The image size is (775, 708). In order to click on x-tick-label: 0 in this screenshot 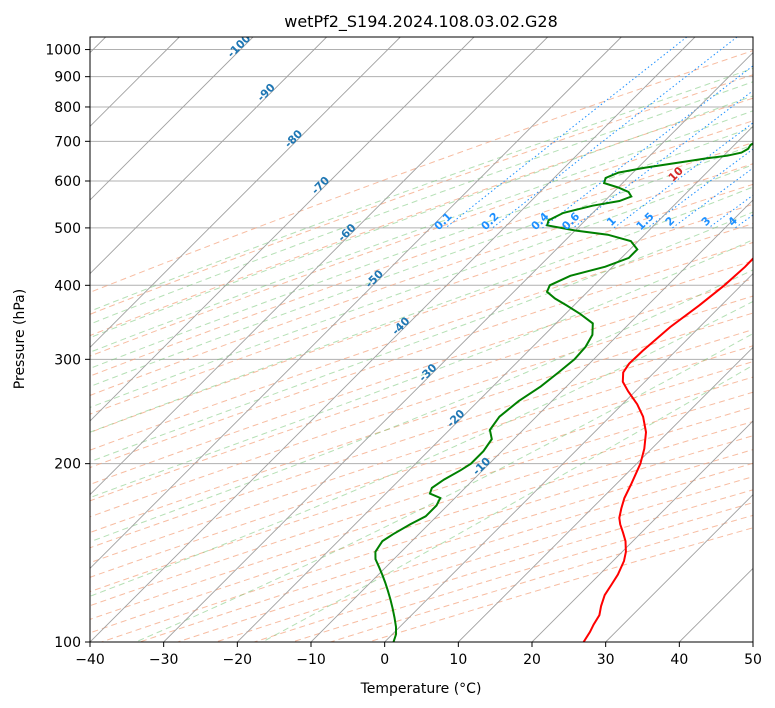, I will do `click(384, 660)`.